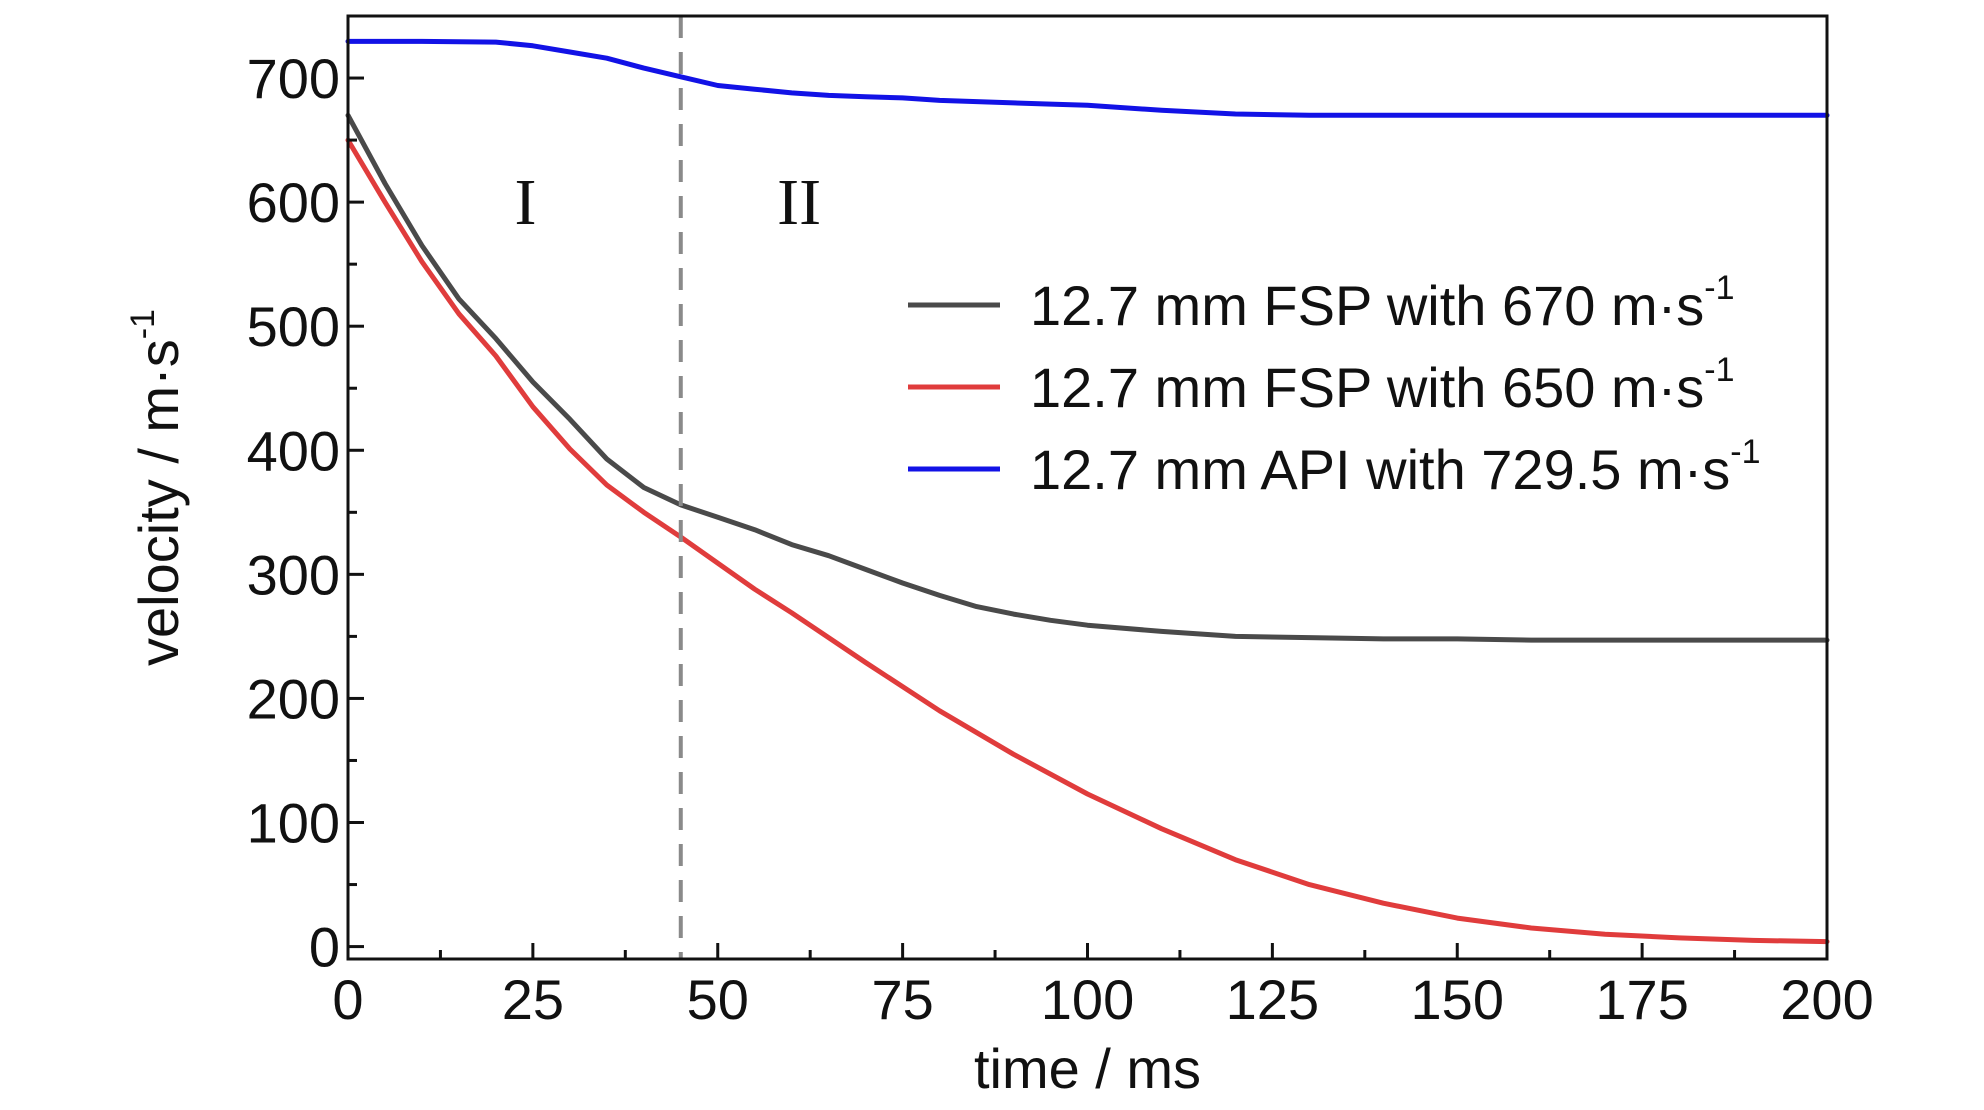 The height and width of the screenshot is (1110, 1984). Describe the element at coordinates (1457, 999) in the screenshot. I see `x-tick-label: 150` at that location.